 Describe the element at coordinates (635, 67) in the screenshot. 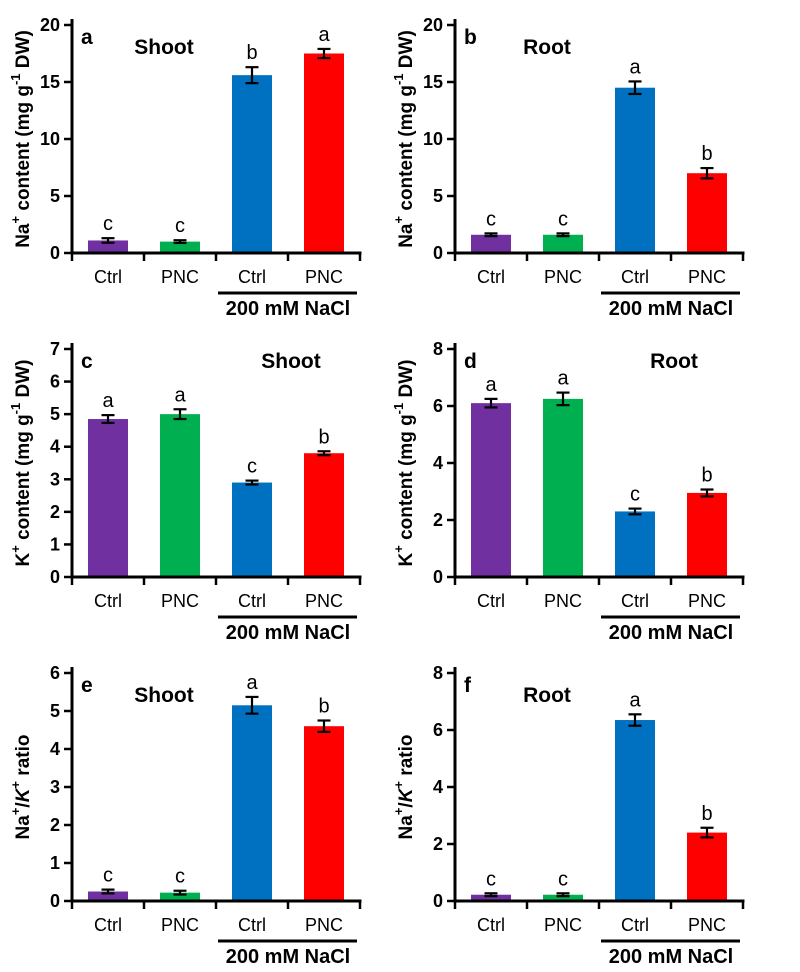

I see `sig-letter-2: a` at that location.